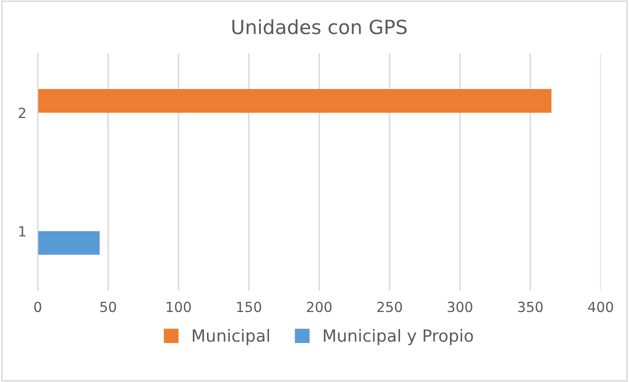 This screenshot has height=382, width=629. What do you see at coordinates (319, 307) in the screenshot?
I see `x-tick-label: 200` at bounding box center [319, 307].